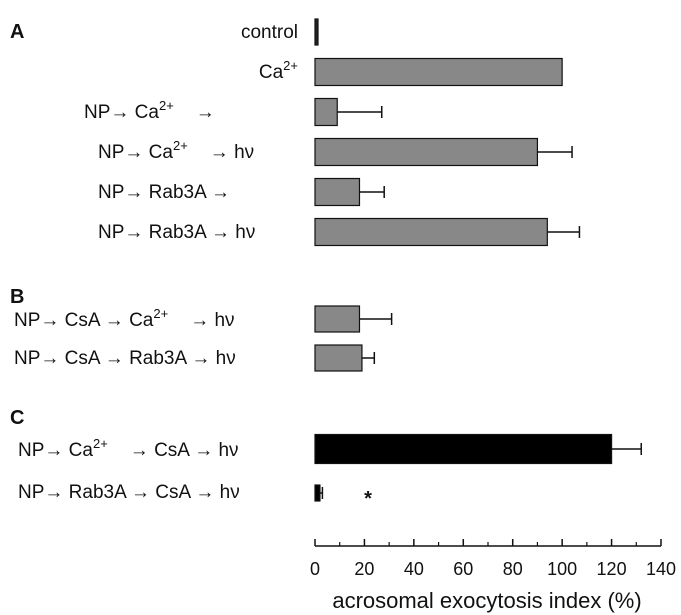 The width and height of the screenshot is (681, 615). Describe the element at coordinates (17, 418) in the screenshot. I see `panel-label-c: C` at that location.